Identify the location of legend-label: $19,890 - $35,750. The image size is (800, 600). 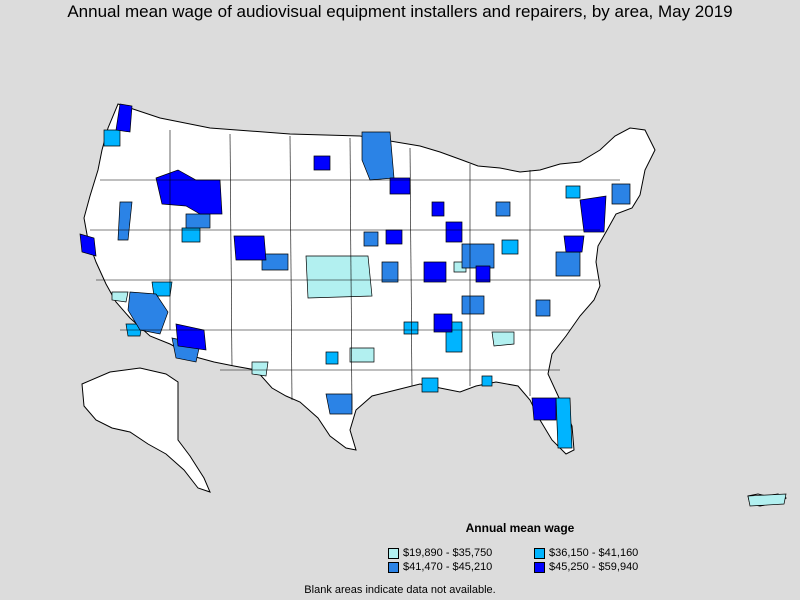
(448, 553).